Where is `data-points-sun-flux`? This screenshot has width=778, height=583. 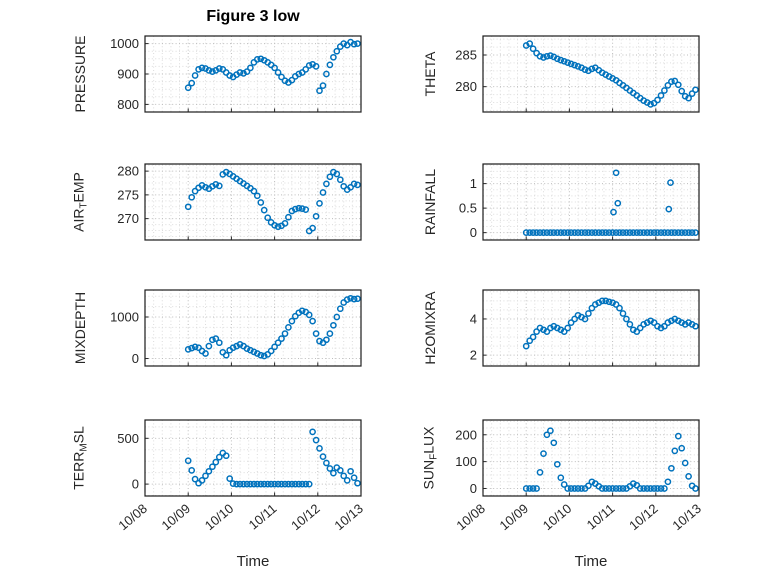
data-points-sun-flux is located at coordinates (610, 459).